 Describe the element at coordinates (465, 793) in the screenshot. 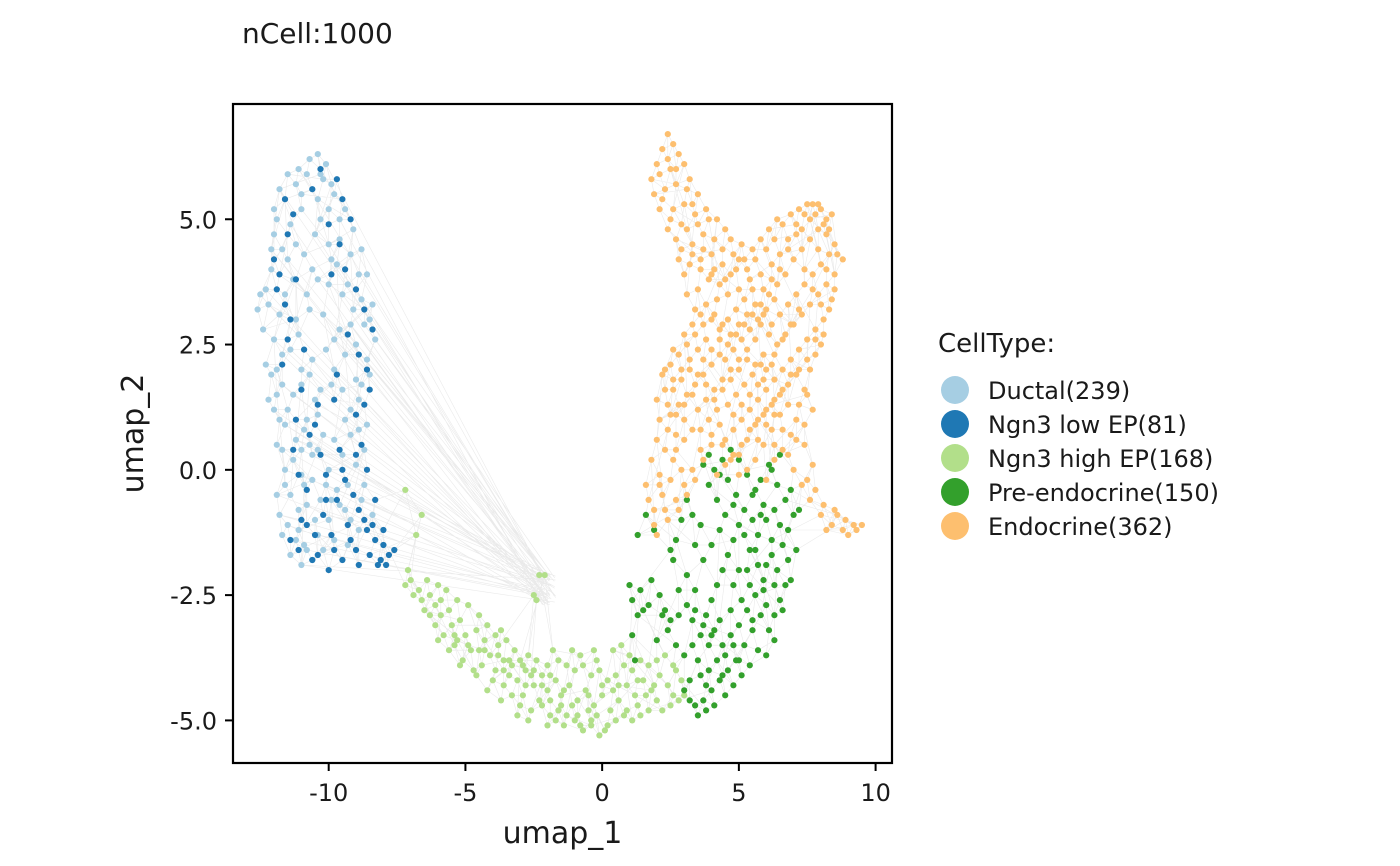

I see `x-tick-label: -5` at that location.